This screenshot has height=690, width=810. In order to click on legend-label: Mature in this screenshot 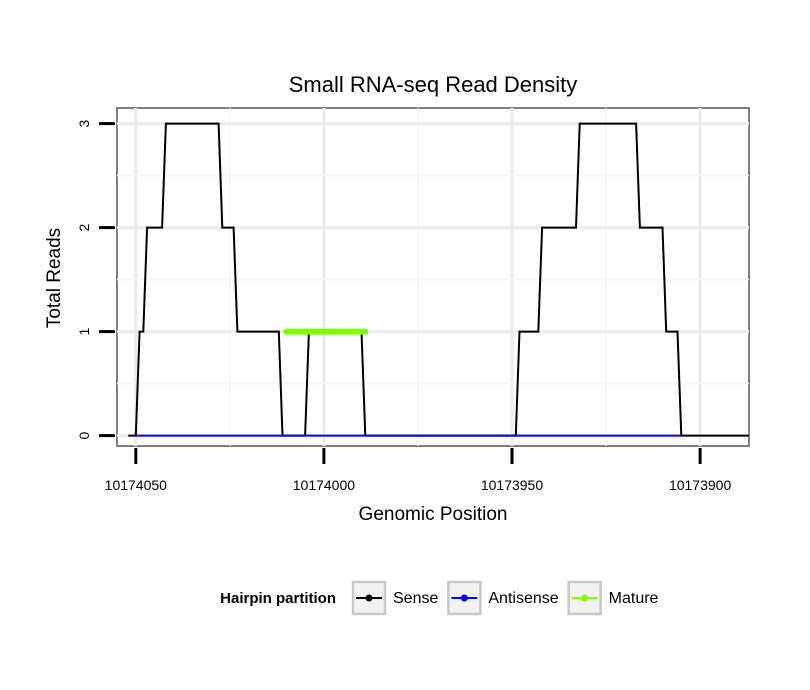, I will do `click(634, 598)`.